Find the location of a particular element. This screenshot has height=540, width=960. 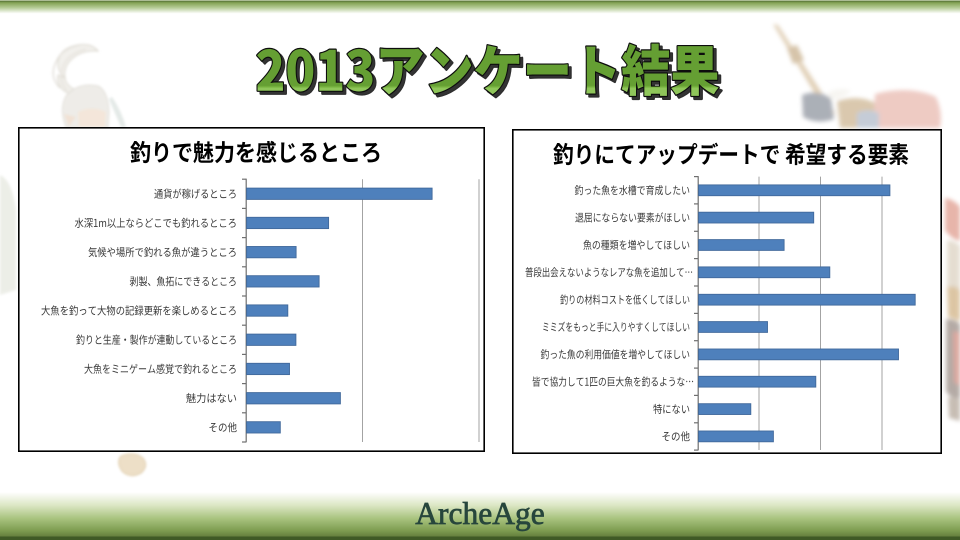

svg-text: ArcheAge is located at coordinates (479, 513).